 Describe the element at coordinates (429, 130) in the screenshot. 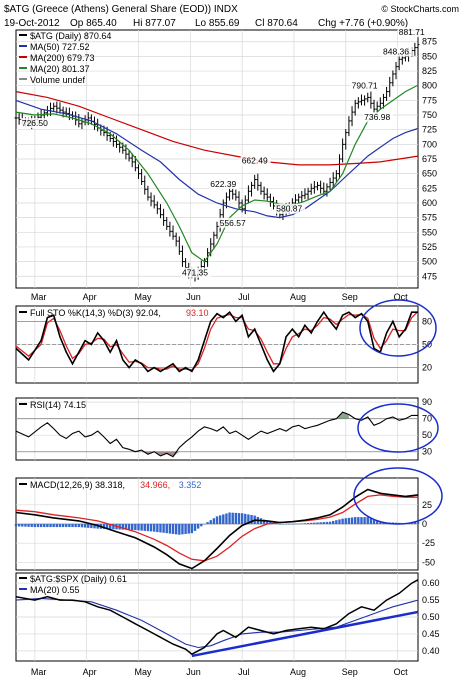

I see `price-axis-tick-label: 725` at that location.